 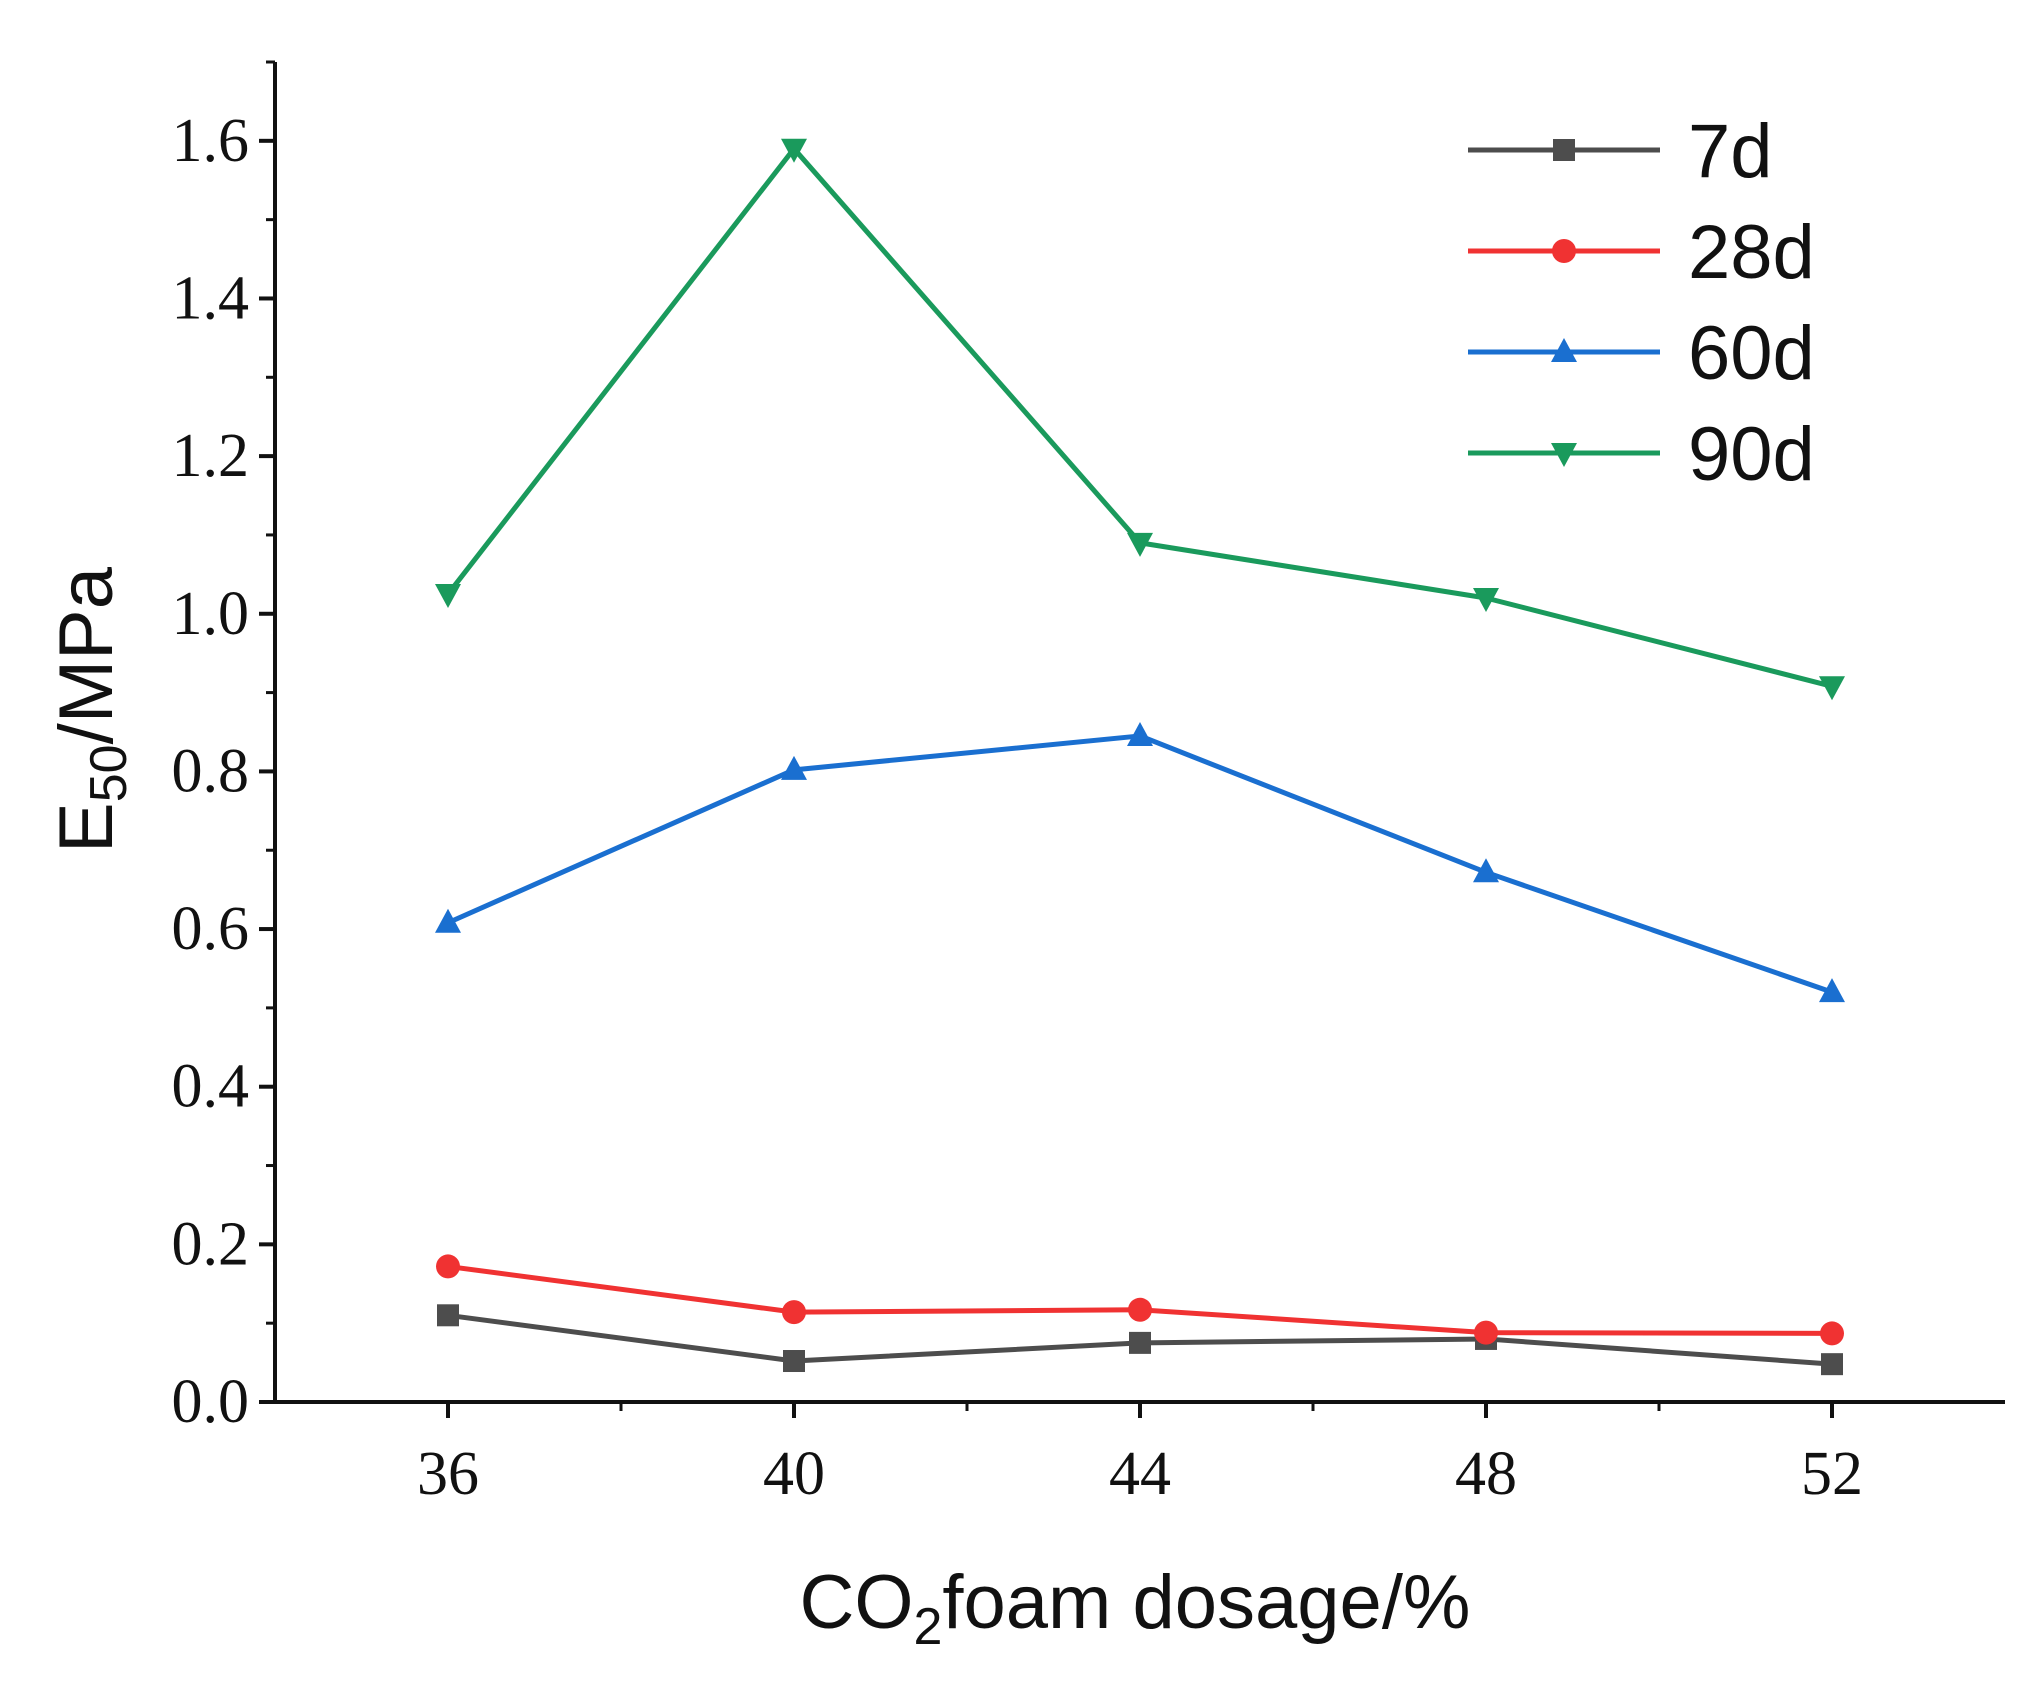 What do you see at coordinates (1751, 353) in the screenshot?
I see `legend-label: 60d` at bounding box center [1751, 353].